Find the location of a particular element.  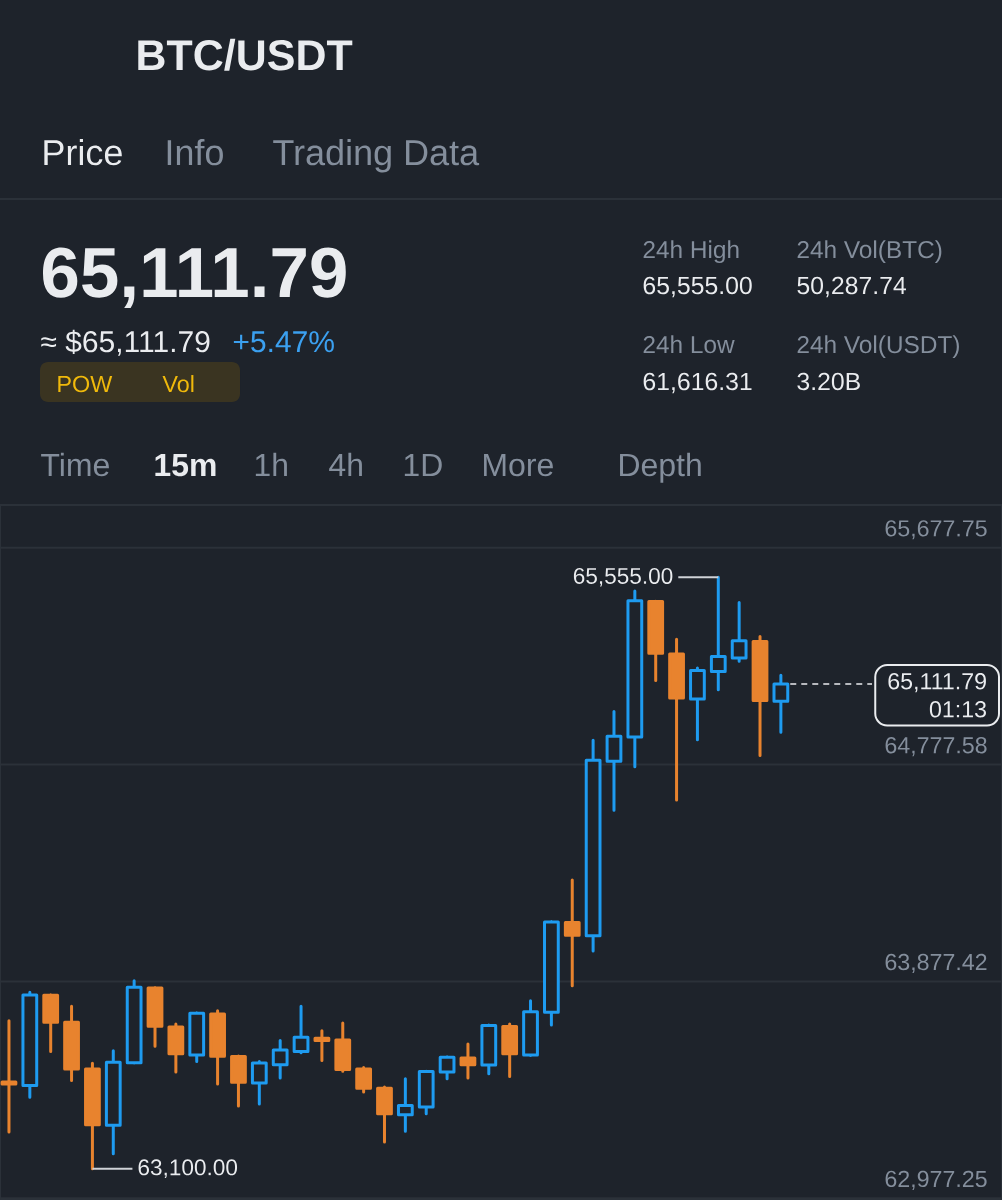

text: 24h Low is located at coordinates (689, 344).